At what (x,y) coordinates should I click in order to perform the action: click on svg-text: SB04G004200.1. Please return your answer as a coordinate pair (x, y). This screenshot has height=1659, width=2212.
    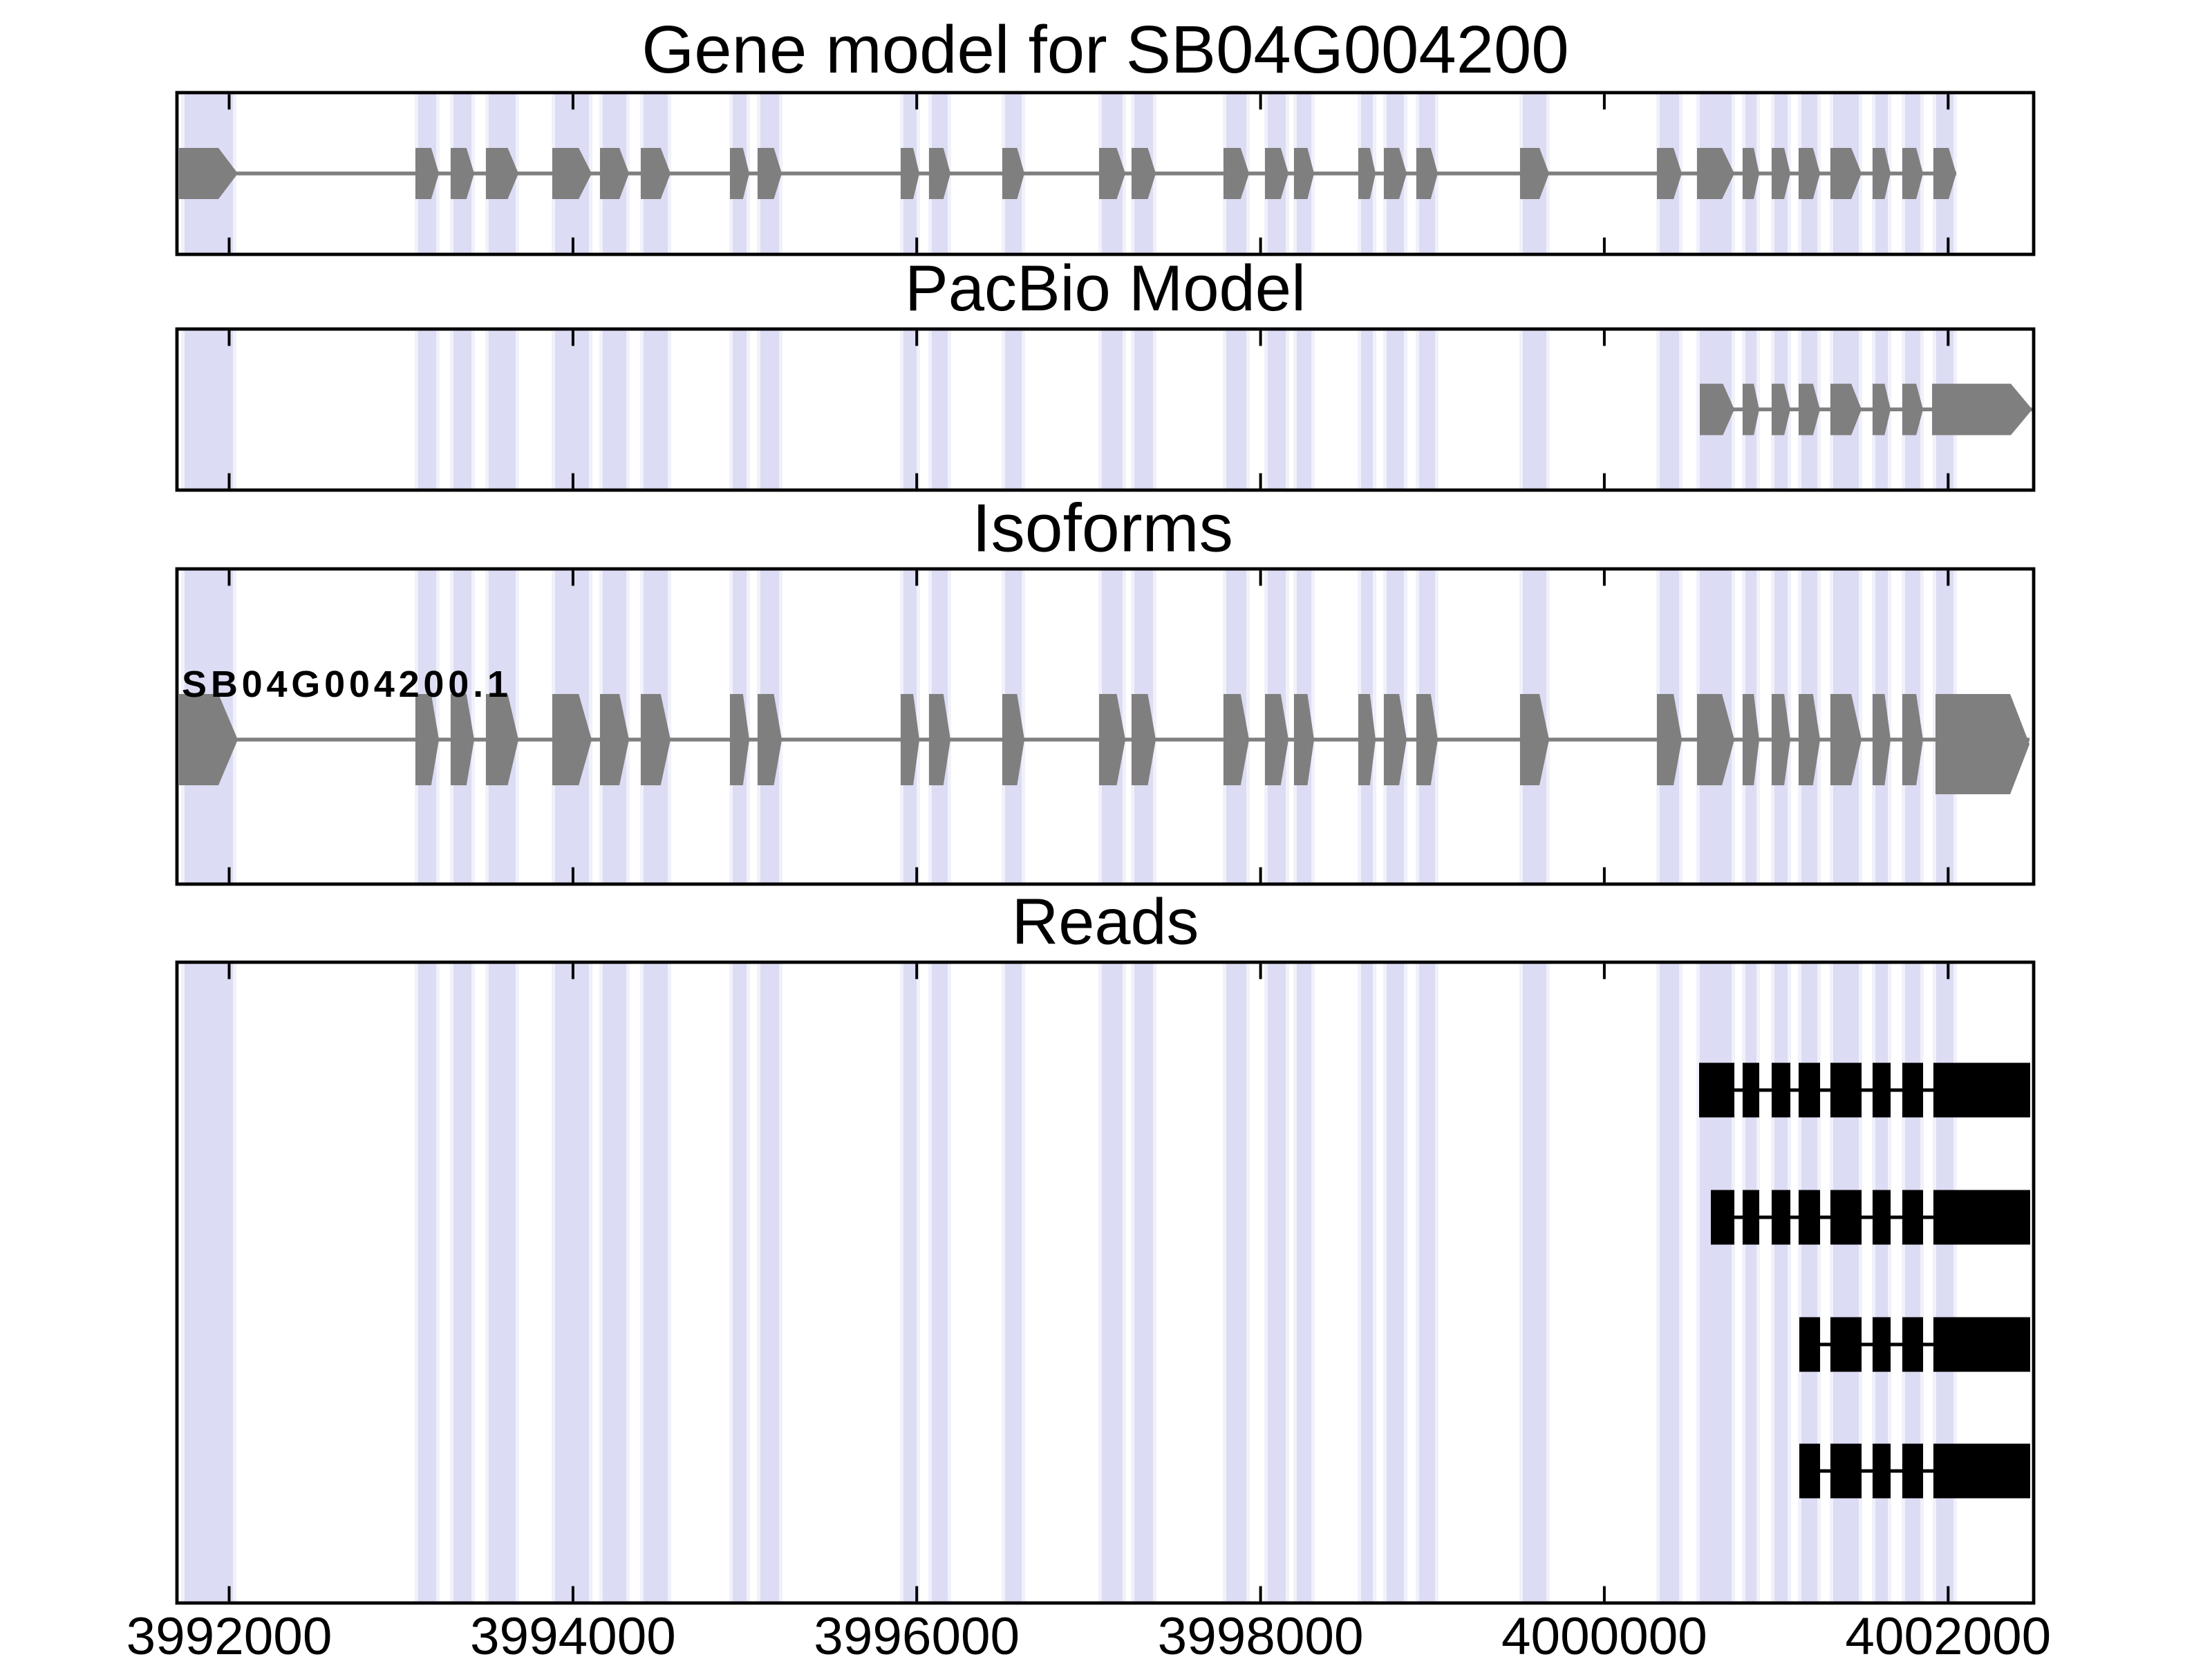
    Looking at the image, I should click on (347, 684).